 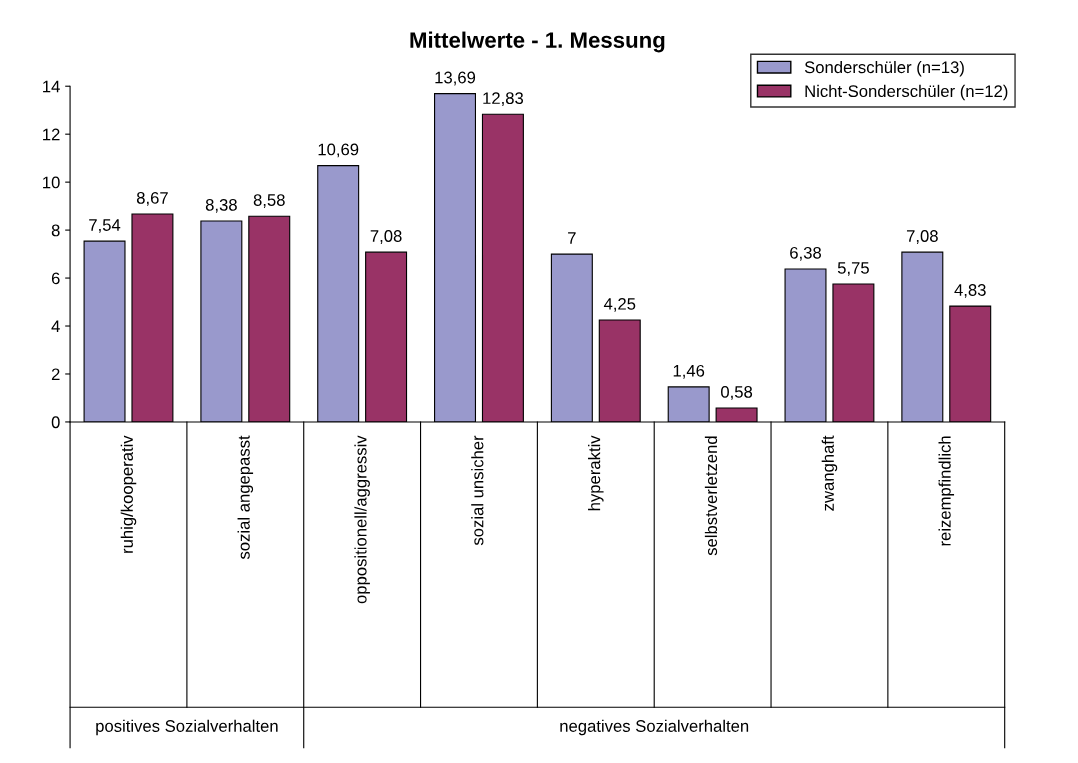 I want to click on data-label: 13,69, so click(x=455, y=78).